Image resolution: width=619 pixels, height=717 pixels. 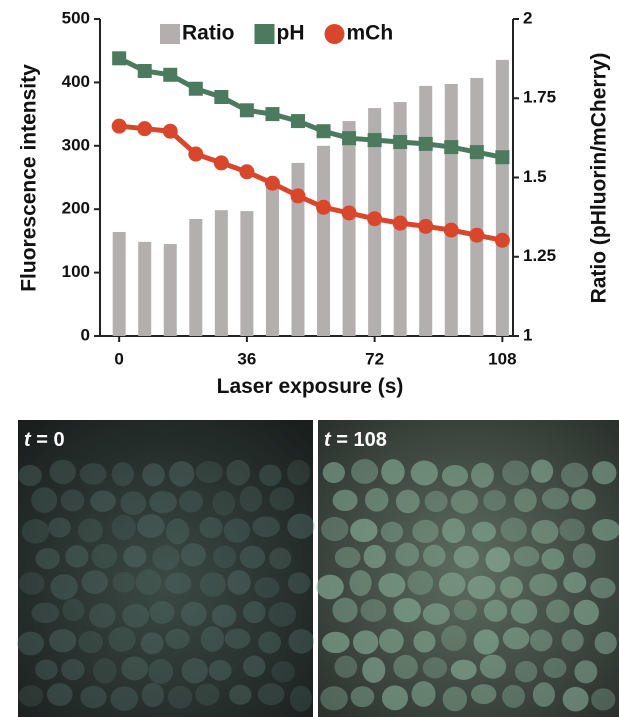 I want to click on y2-tick-label: 1, so click(x=527, y=334).